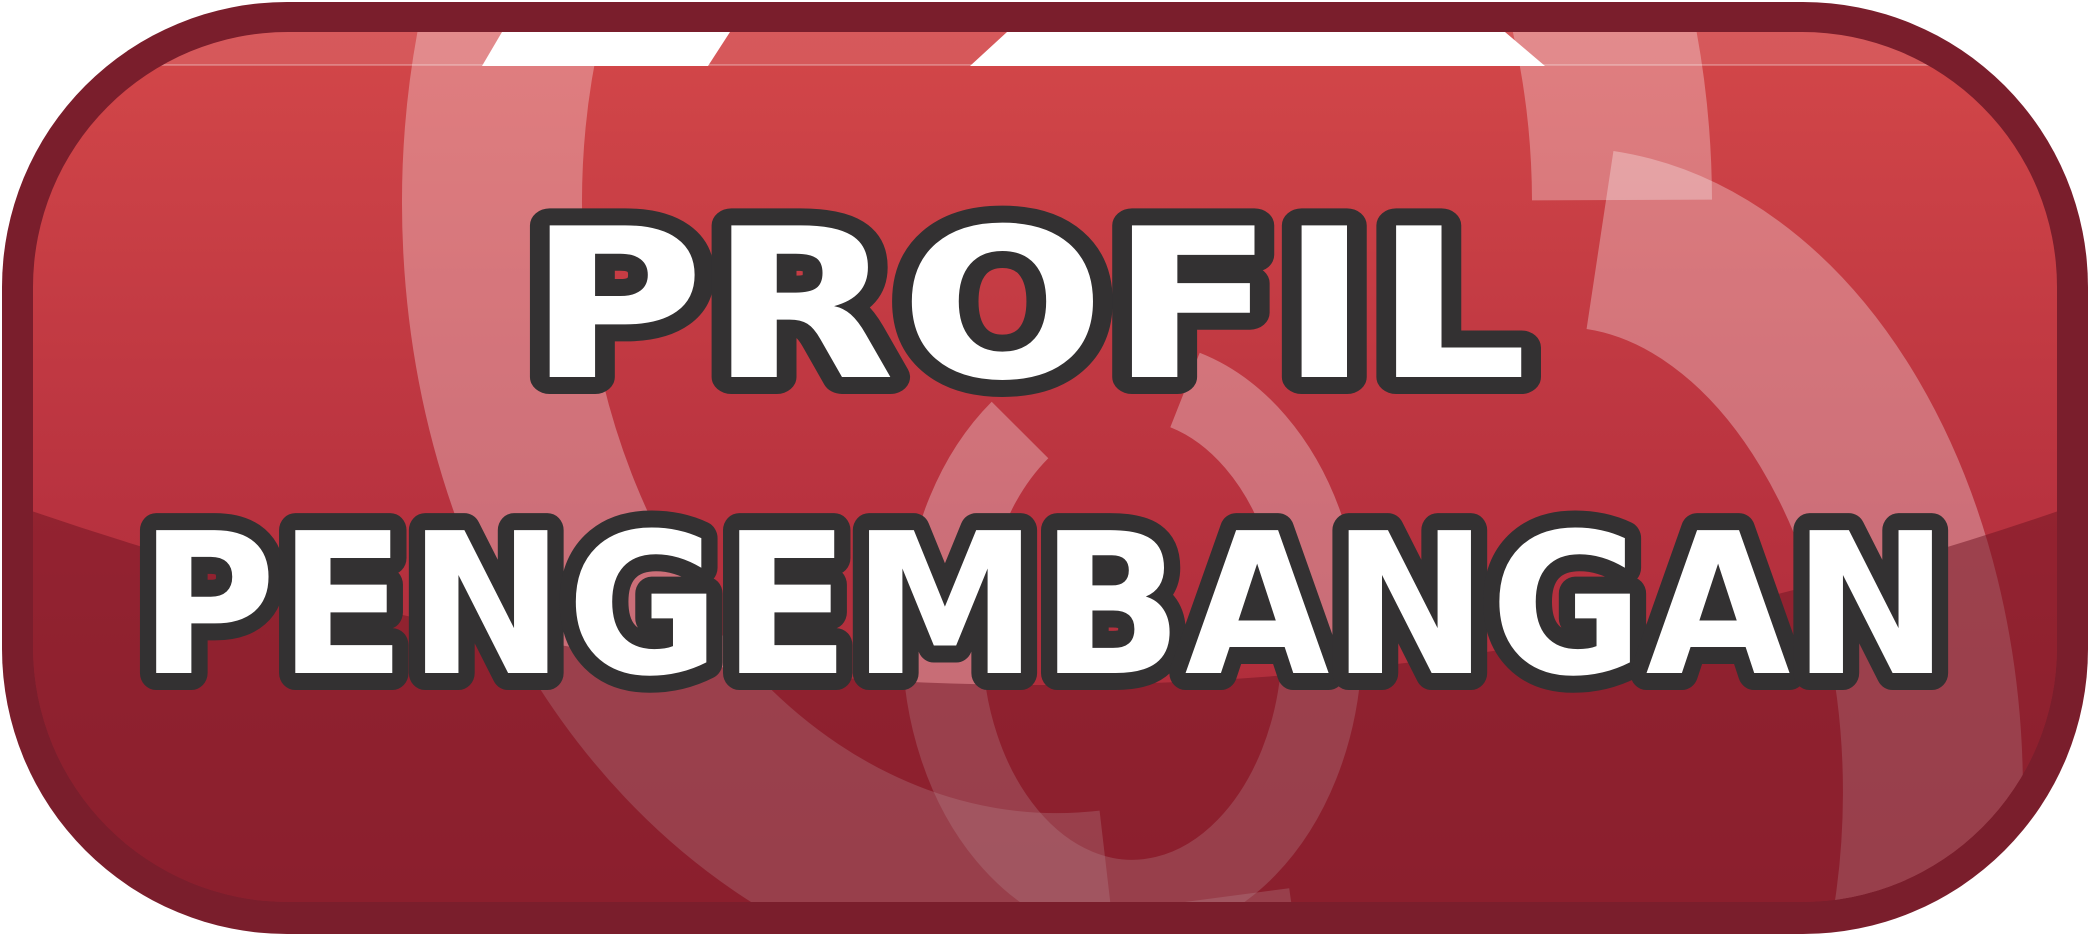 The height and width of the screenshot is (936, 2090). I want to click on top-white-bar-left, so click(606, 49).